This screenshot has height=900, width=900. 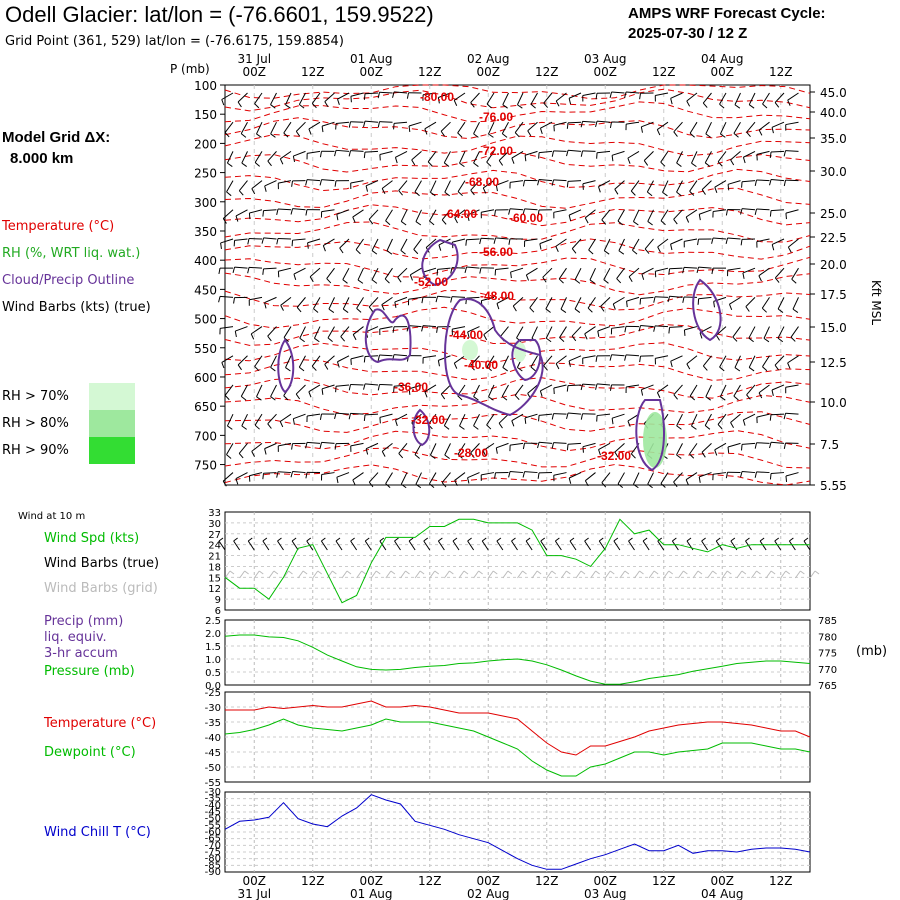 What do you see at coordinates (833, 214) in the screenshot?
I see `height-tick-label: 25.0` at bounding box center [833, 214].